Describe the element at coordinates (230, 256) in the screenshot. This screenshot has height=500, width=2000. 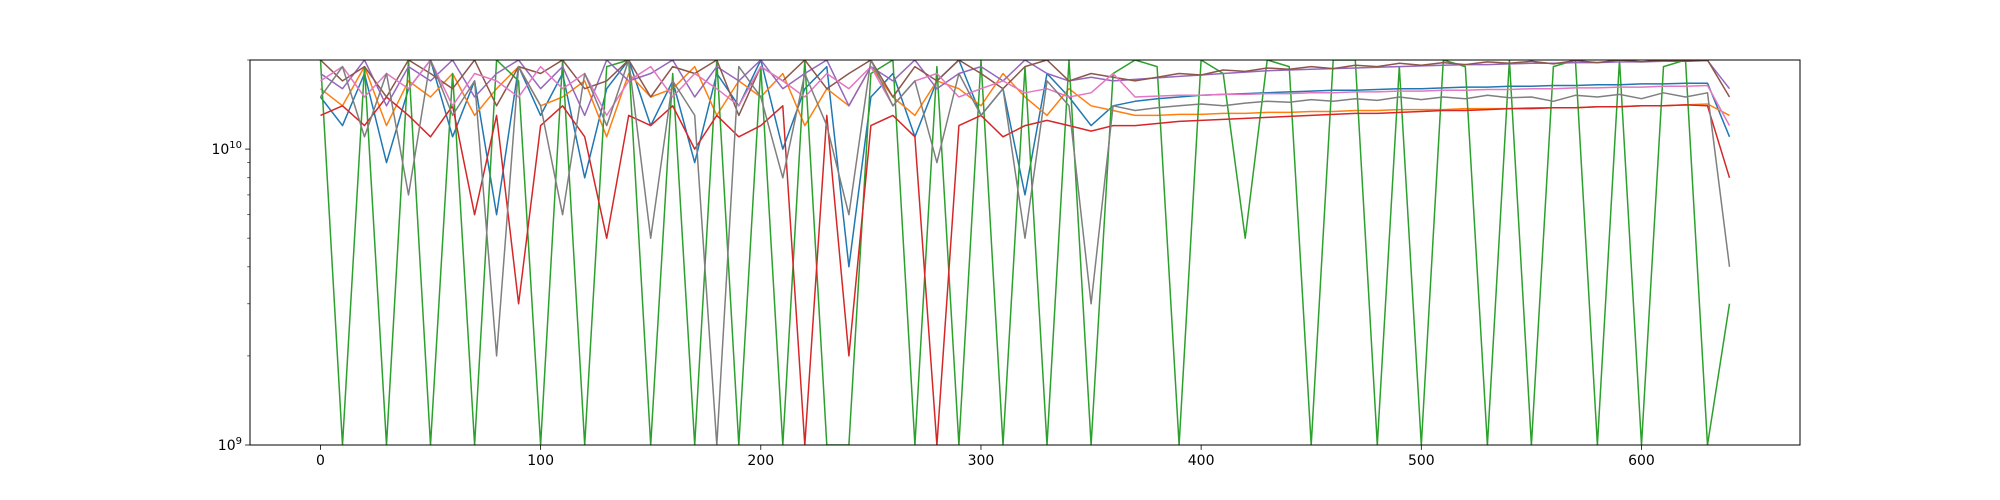
I see `y-axis: 109 1010` at that location.